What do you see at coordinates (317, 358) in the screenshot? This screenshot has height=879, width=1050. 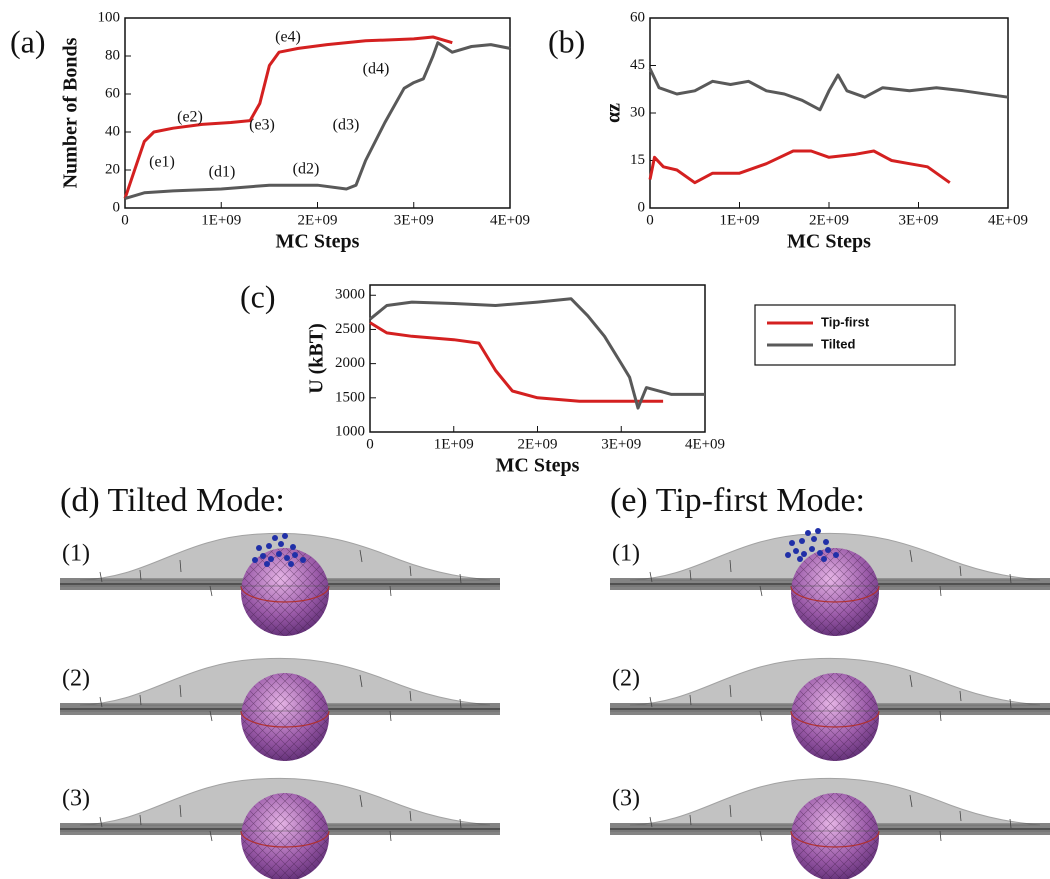 I see `y-axis-label: U (kBT)` at bounding box center [317, 358].